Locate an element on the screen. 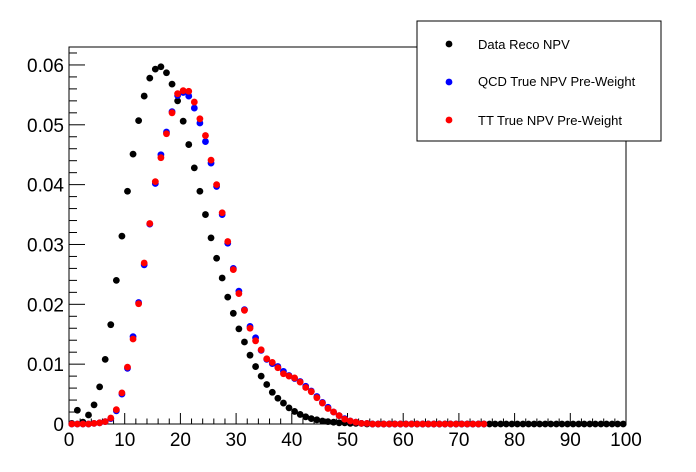 This screenshot has width=696, height=472. legend-label-data-reco: Data Reco NPV is located at coordinates (524, 44).